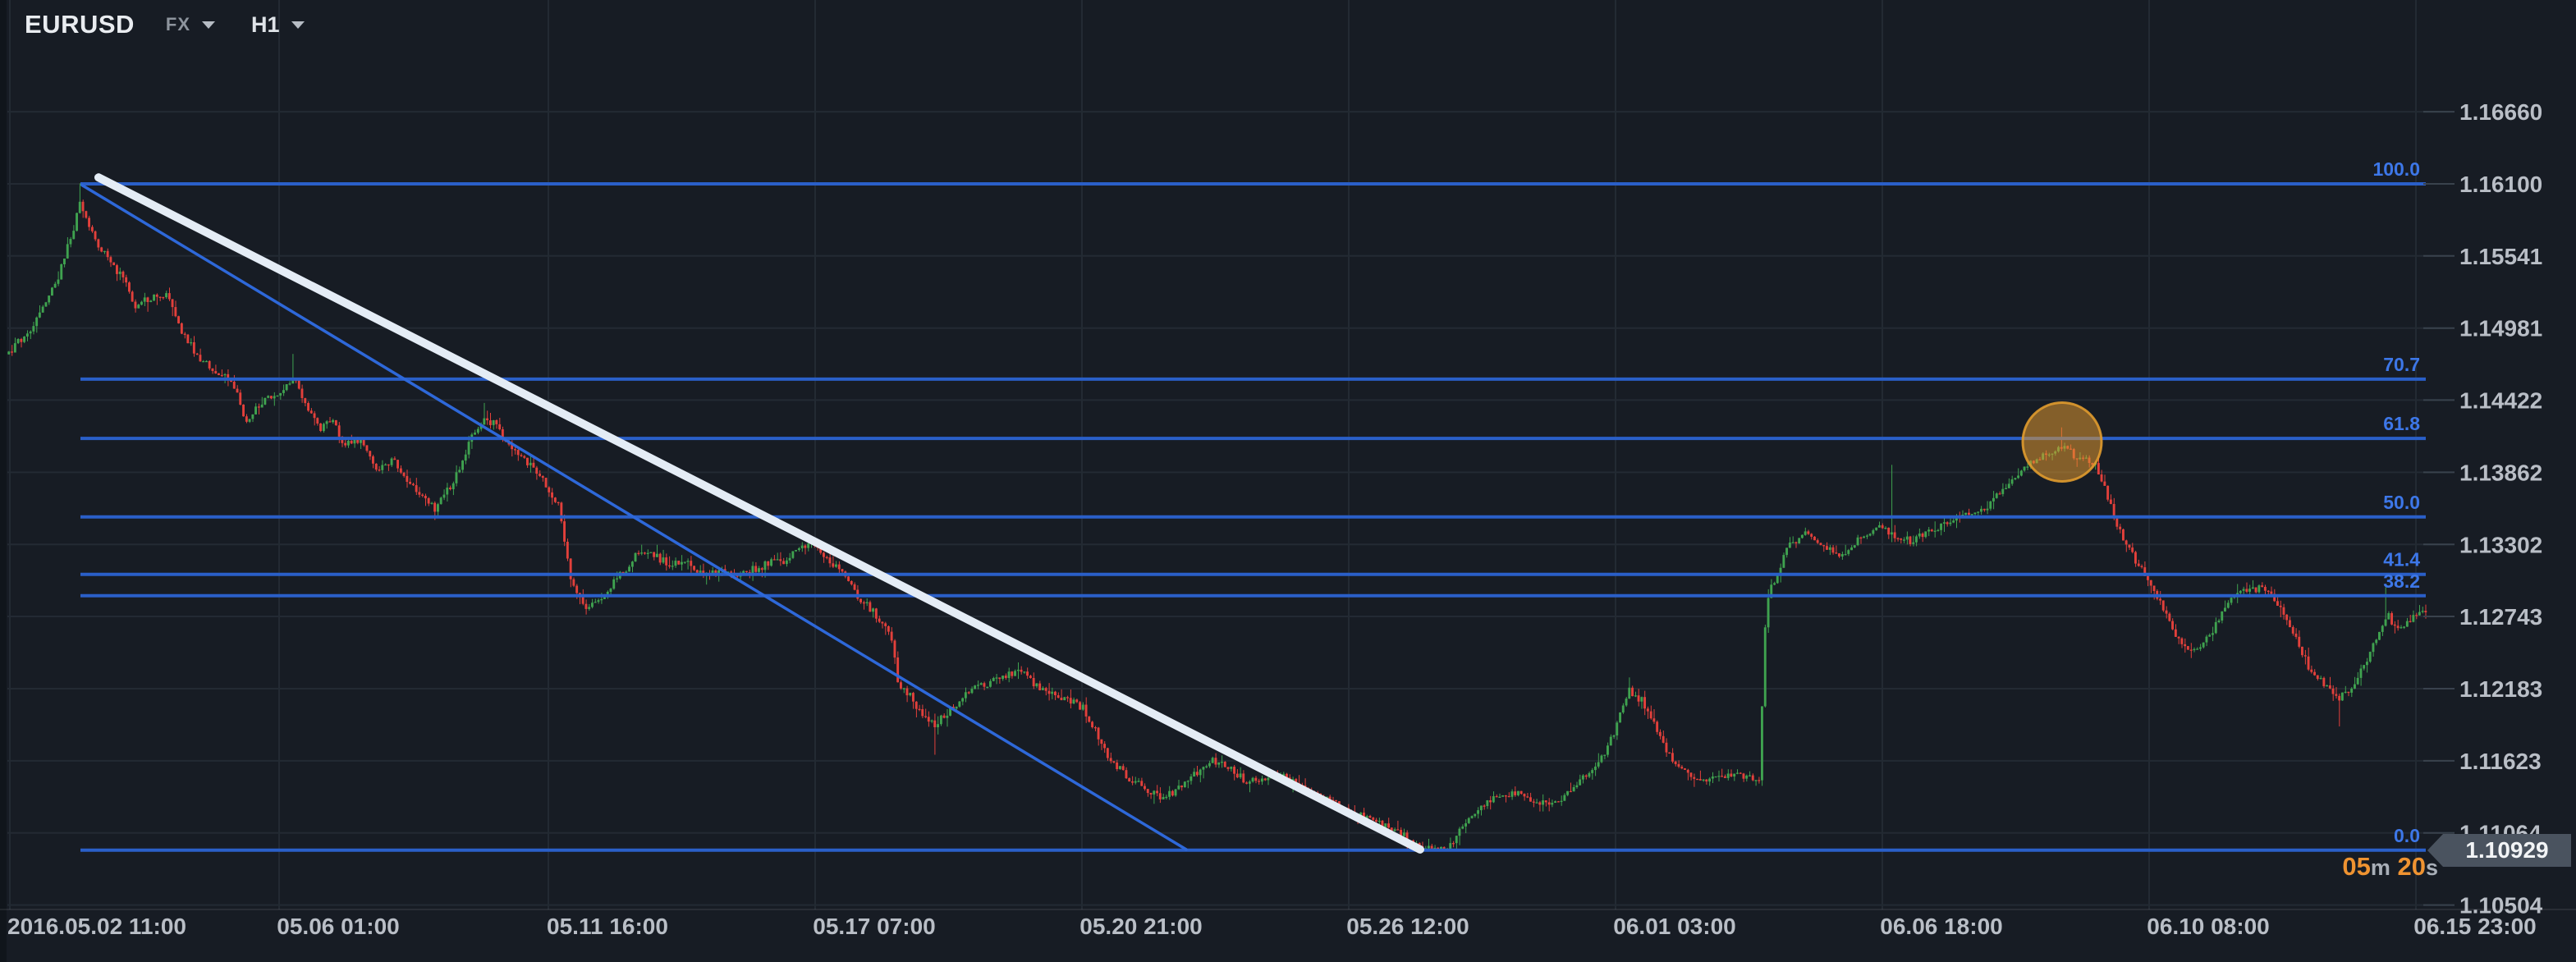 This screenshot has width=2576, height=962. I want to click on price-axis-label: 1.14981, so click(2501, 328).